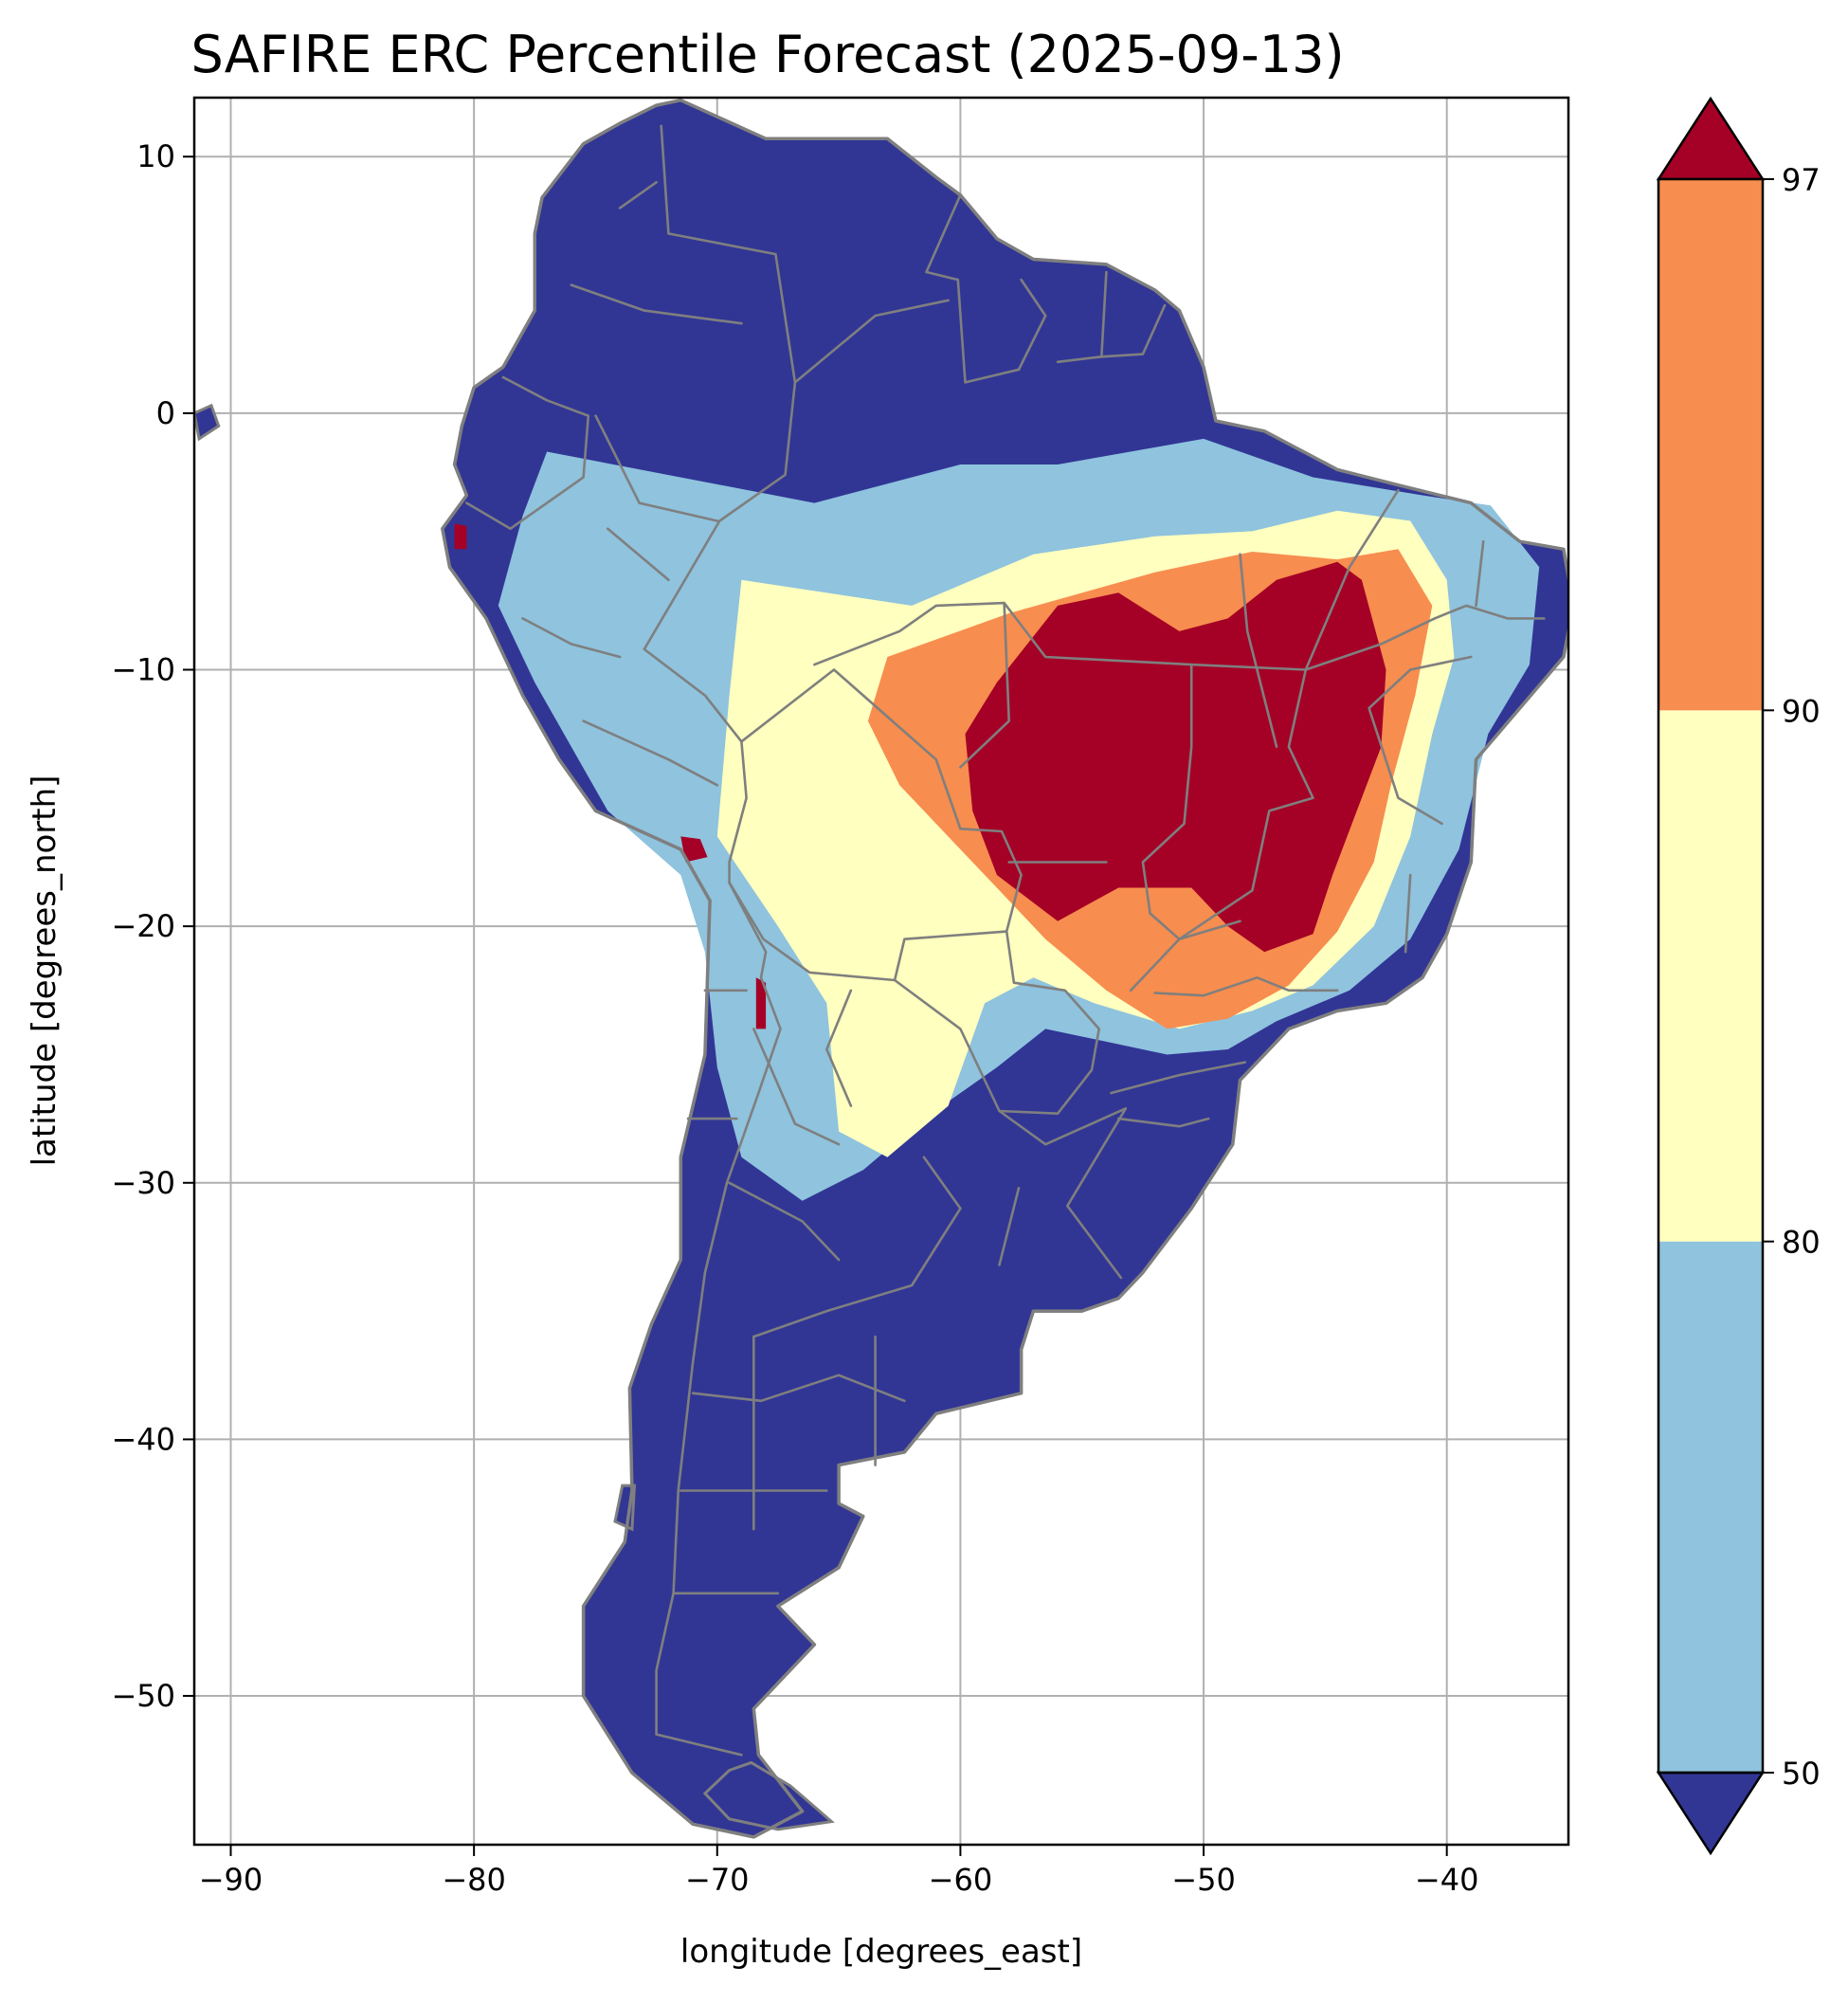  I want to click on y-tick-label: −40, so click(143, 1439).